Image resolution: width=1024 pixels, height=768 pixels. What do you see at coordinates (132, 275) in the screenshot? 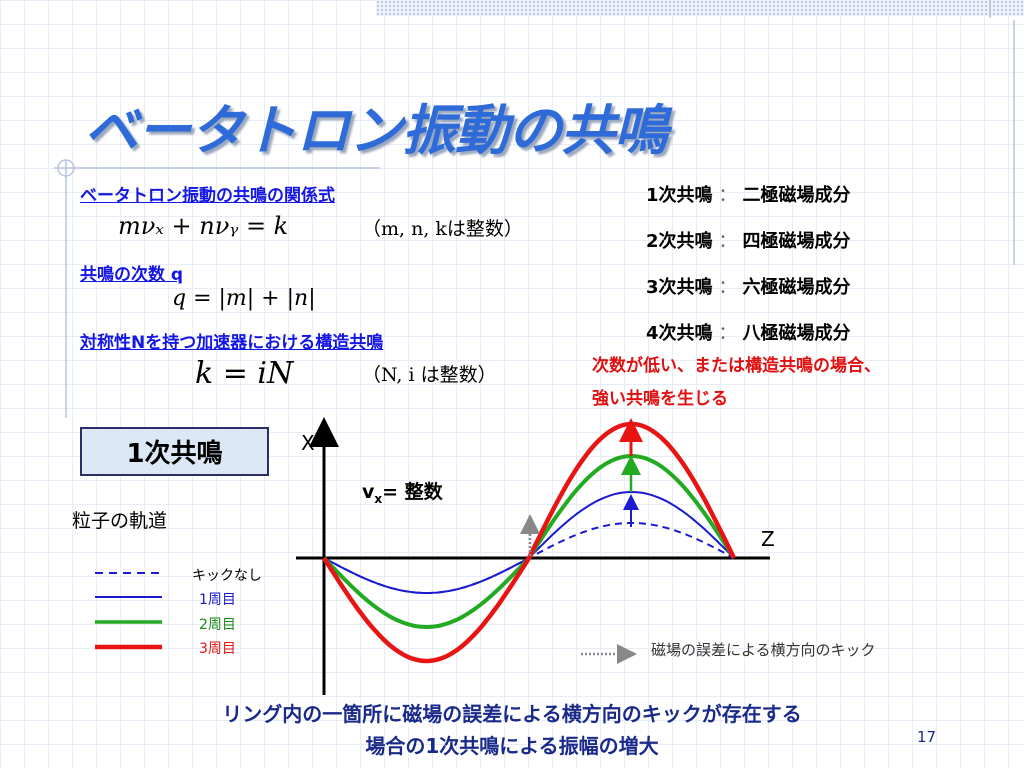
I see `order-heading: 共鳴の次数 q` at bounding box center [132, 275].